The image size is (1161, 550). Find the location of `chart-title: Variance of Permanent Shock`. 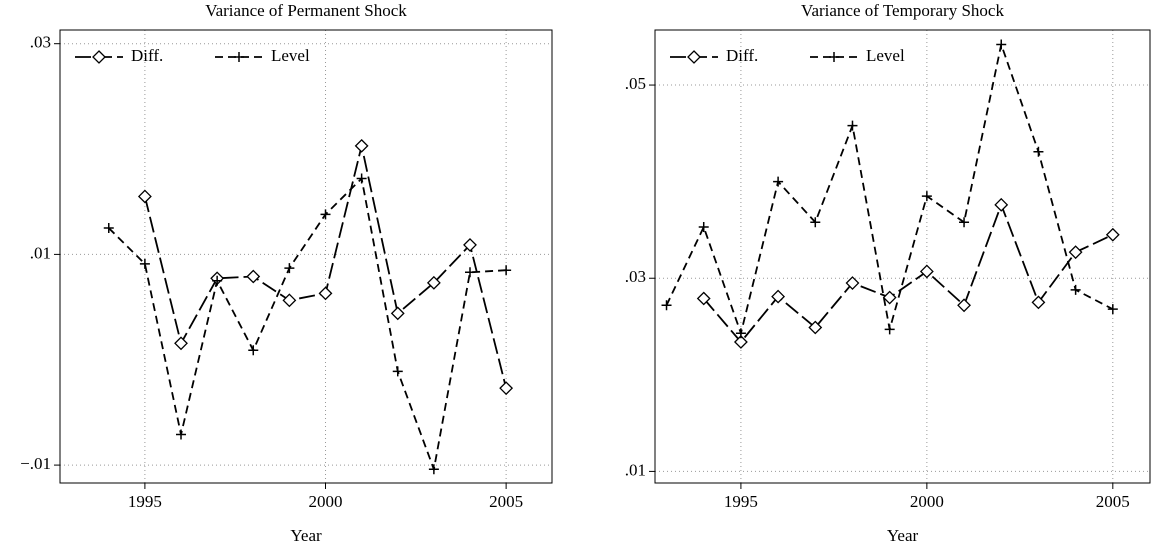

chart-title: Variance of Permanent Shock is located at coordinates (306, 10).